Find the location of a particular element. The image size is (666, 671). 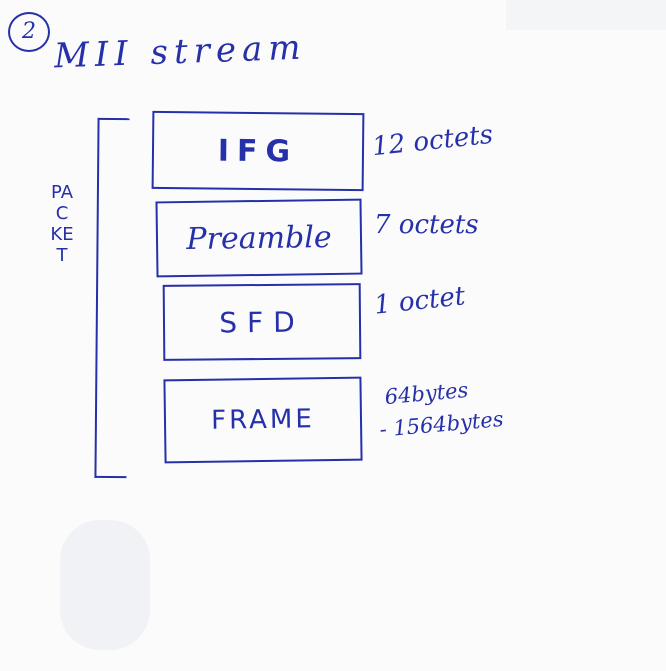

frame-label: FRAME is located at coordinates (263, 420).